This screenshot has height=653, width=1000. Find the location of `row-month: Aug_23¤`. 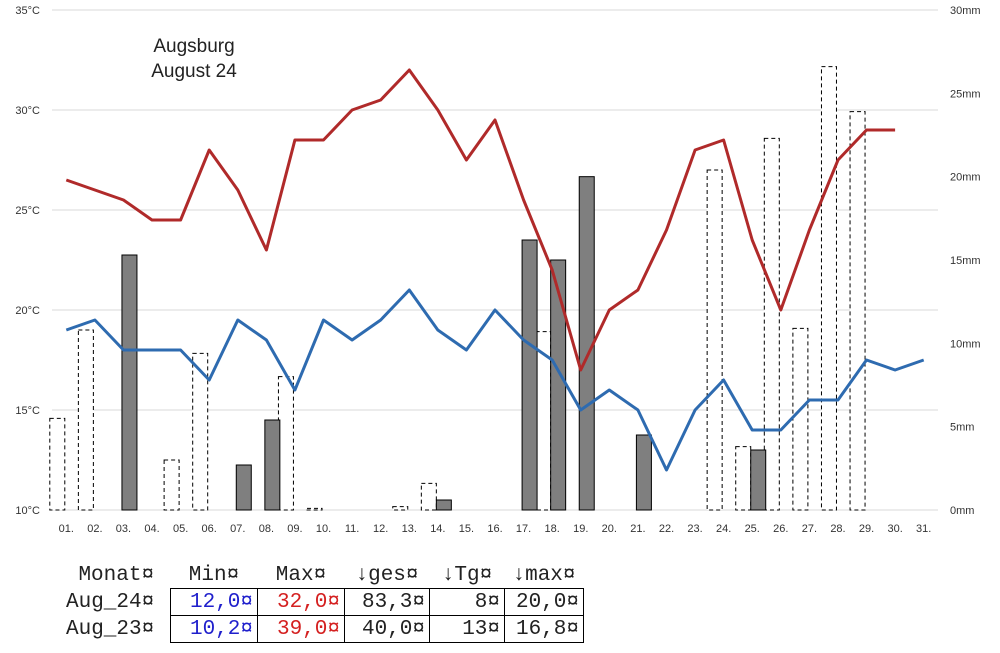

row-month: Aug_23¤ is located at coordinates (110, 629).